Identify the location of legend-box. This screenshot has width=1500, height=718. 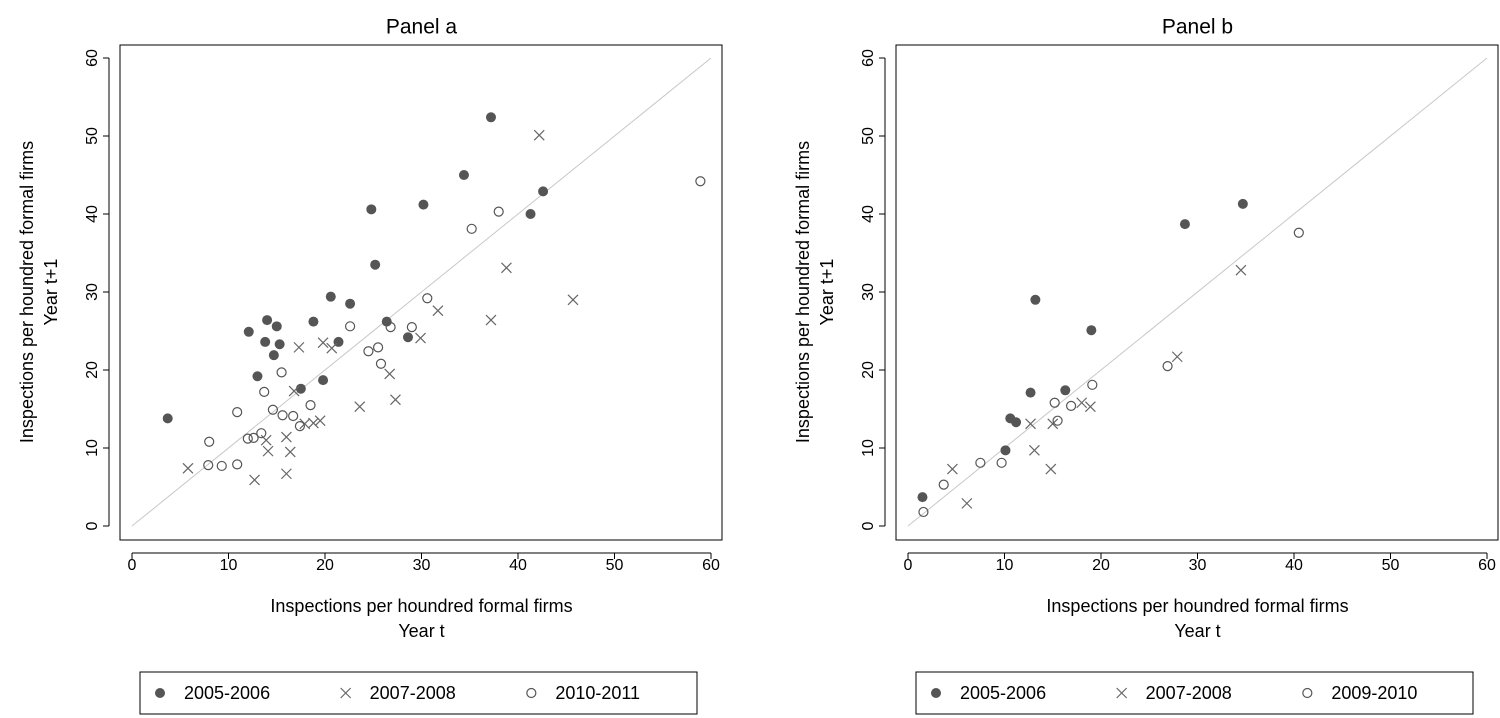
(1194, 693).